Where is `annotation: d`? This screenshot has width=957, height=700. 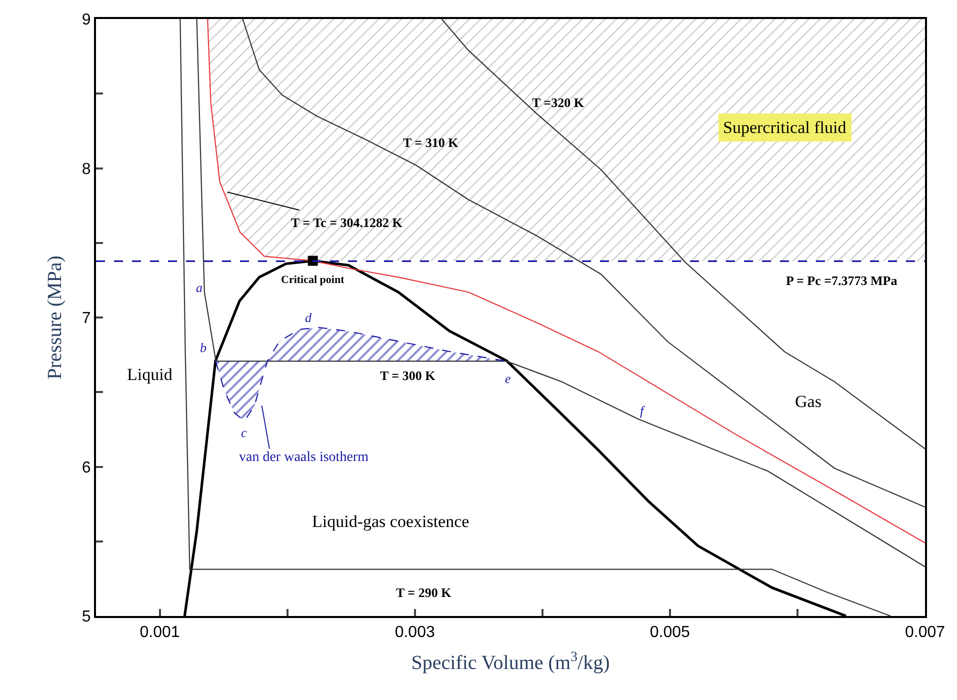 annotation: d is located at coordinates (308, 317).